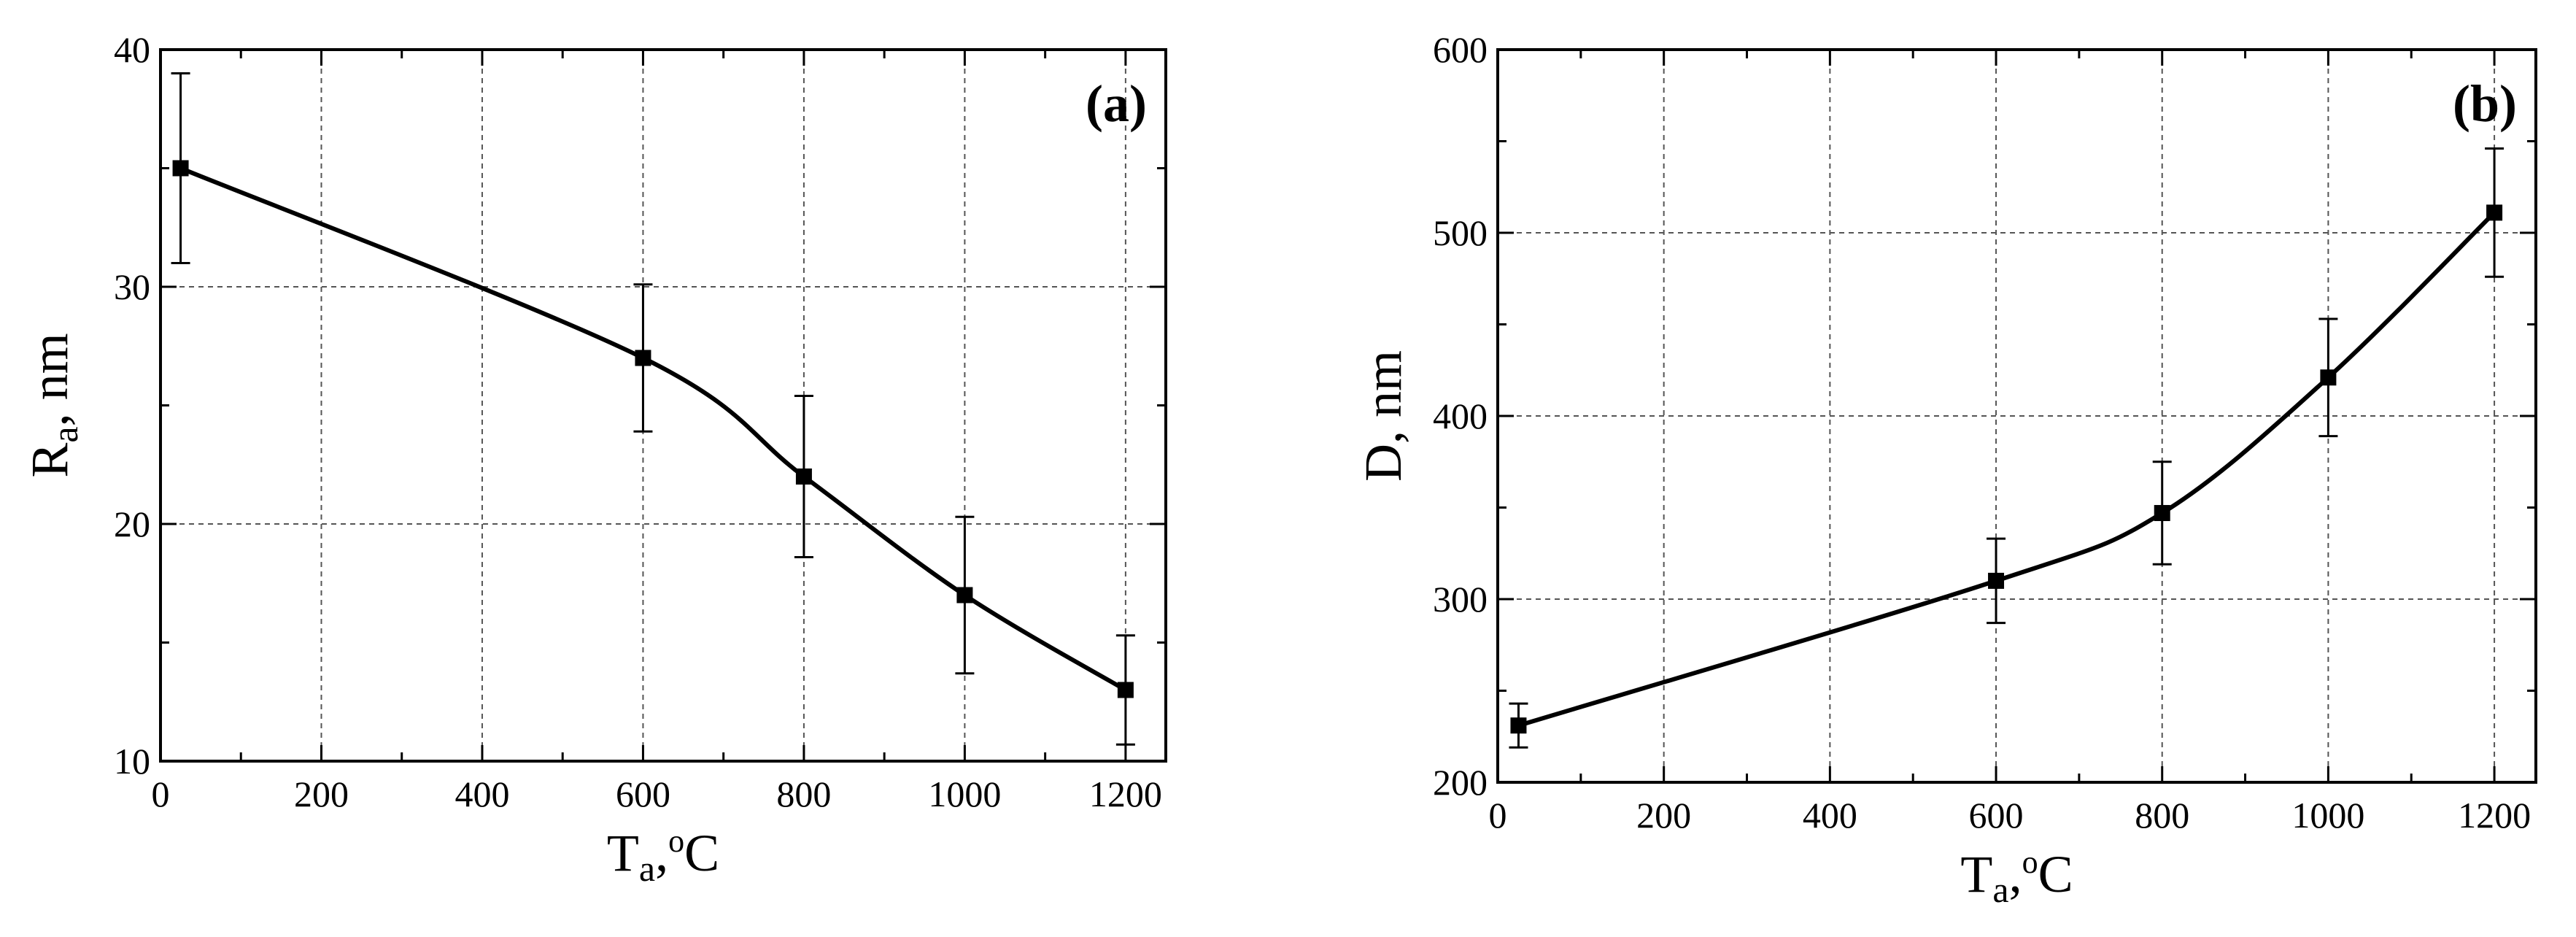  Describe the element at coordinates (161, 794) in the screenshot. I see `panel-a-x-tick-label: 0` at that location.